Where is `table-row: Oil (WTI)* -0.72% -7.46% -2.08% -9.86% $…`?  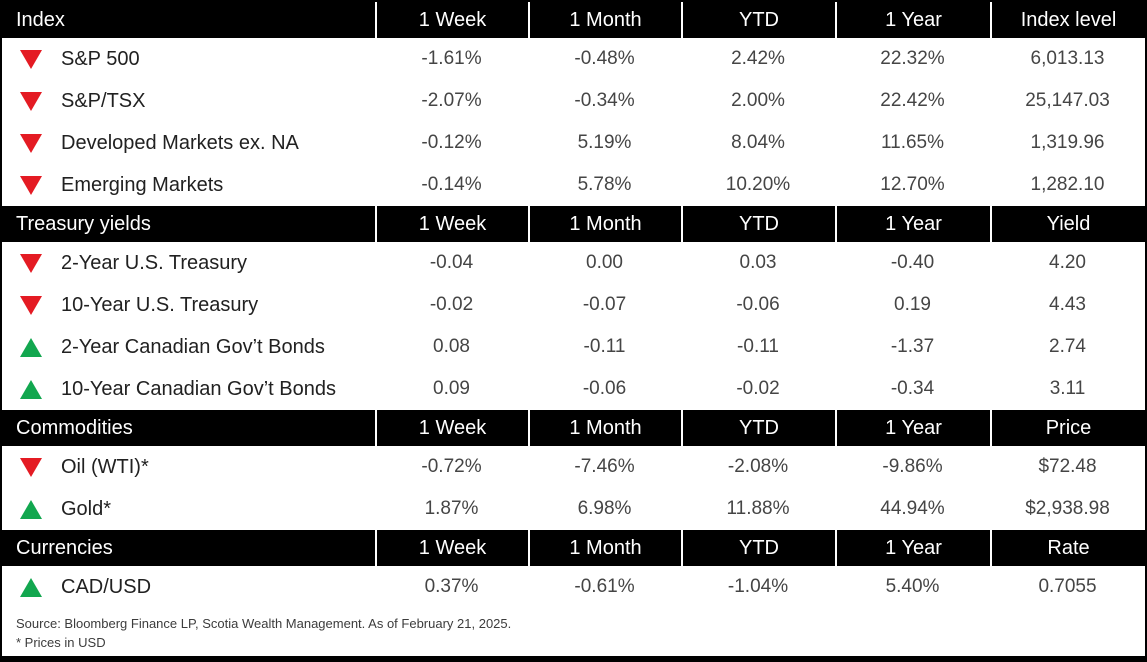
table-row: Oil (WTI)* -0.72% -7.46% -2.08% -9.86% $… is located at coordinates (573, 467).